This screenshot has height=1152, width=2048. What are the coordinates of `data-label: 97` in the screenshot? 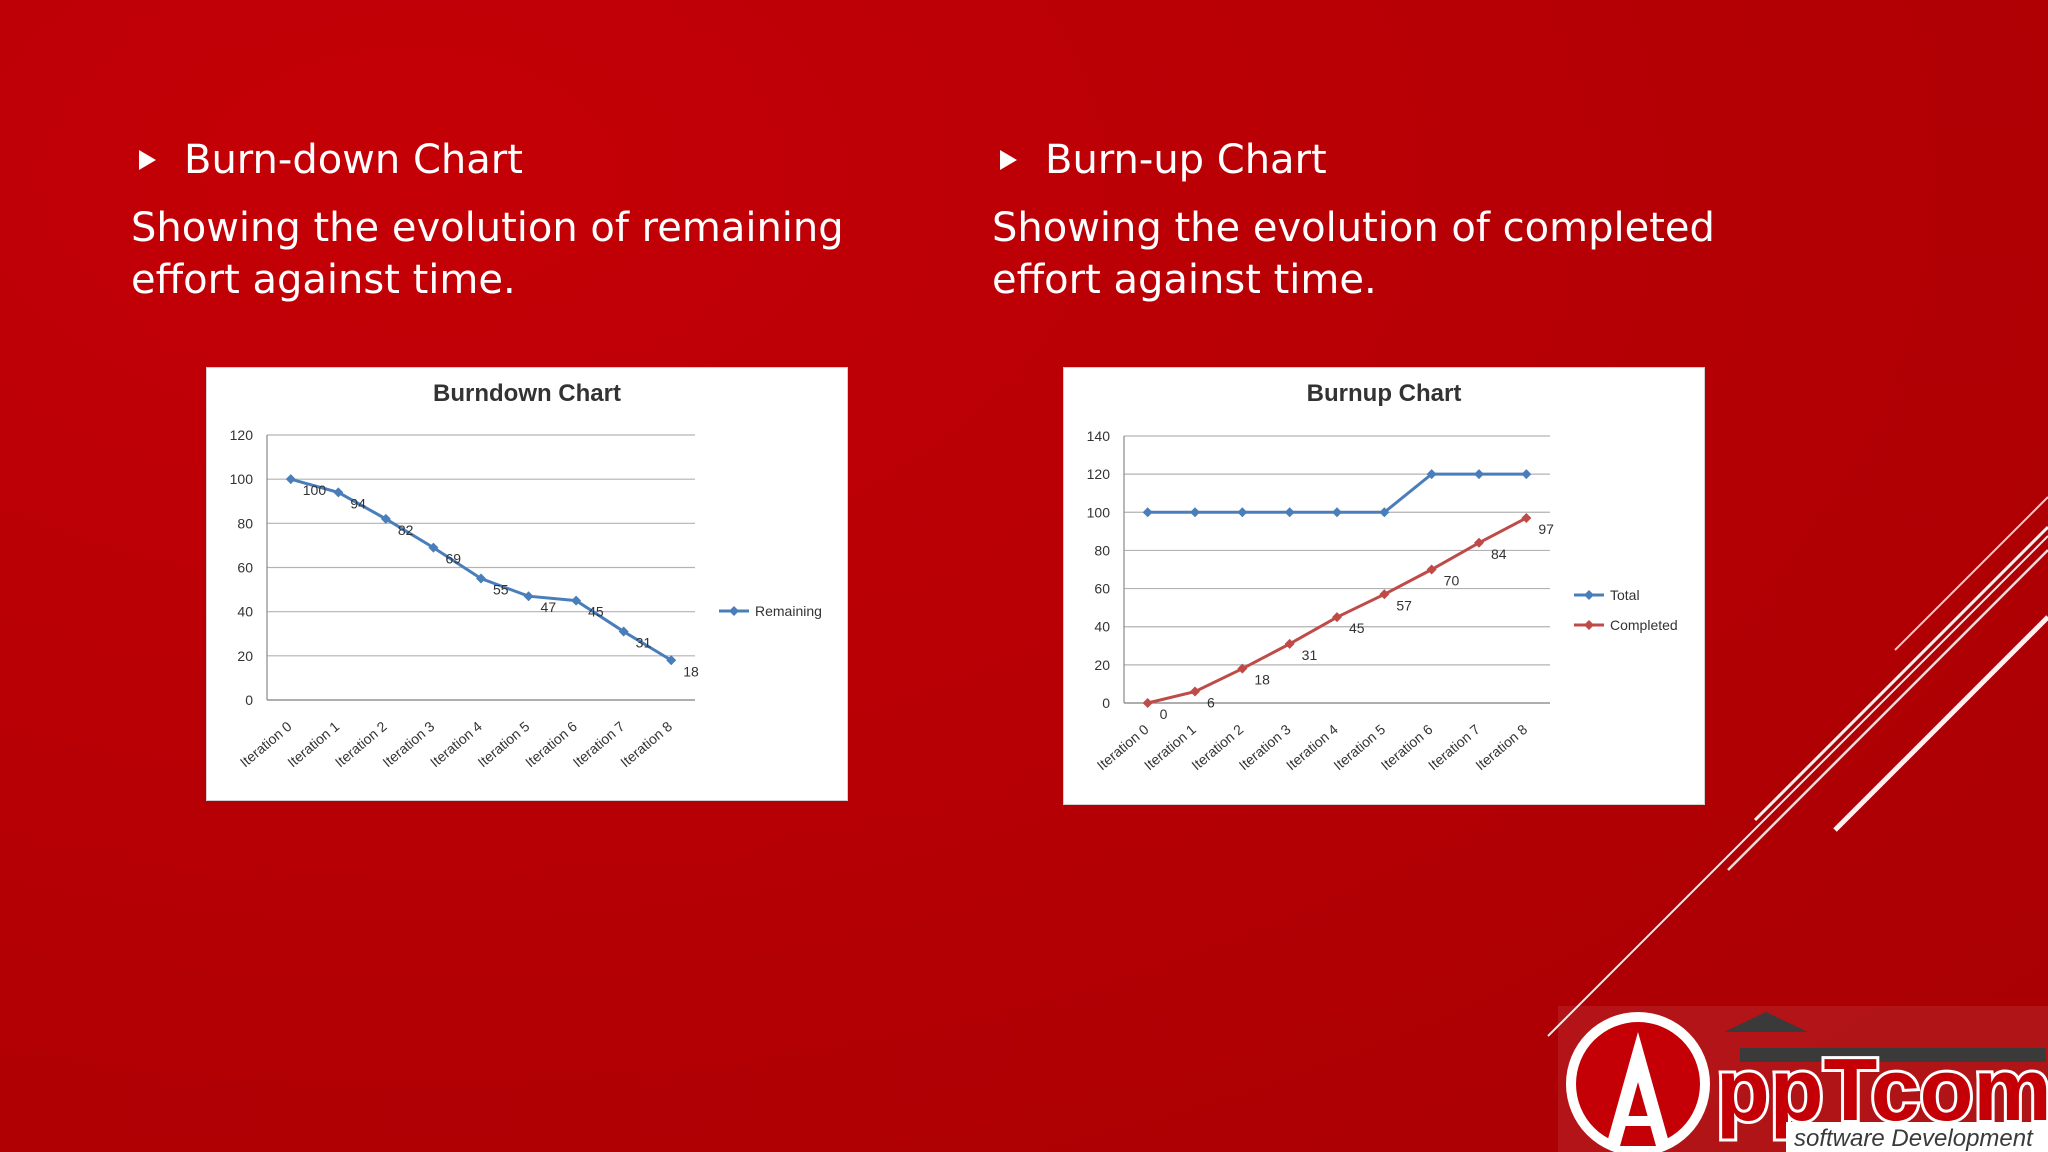 It's located at (1546, 529).